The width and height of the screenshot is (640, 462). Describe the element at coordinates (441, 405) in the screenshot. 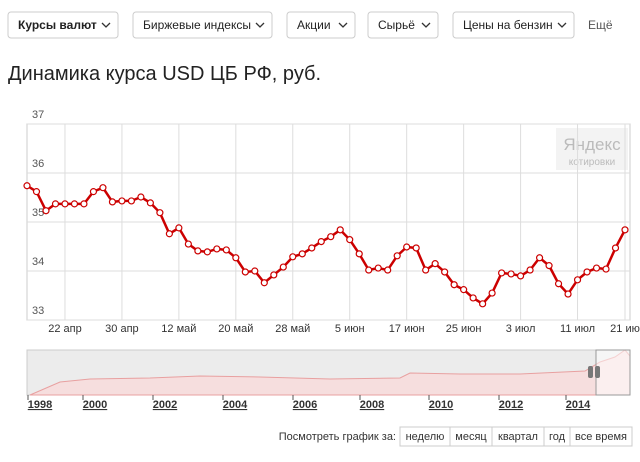

I see `navigator-label: 2010` at that location.